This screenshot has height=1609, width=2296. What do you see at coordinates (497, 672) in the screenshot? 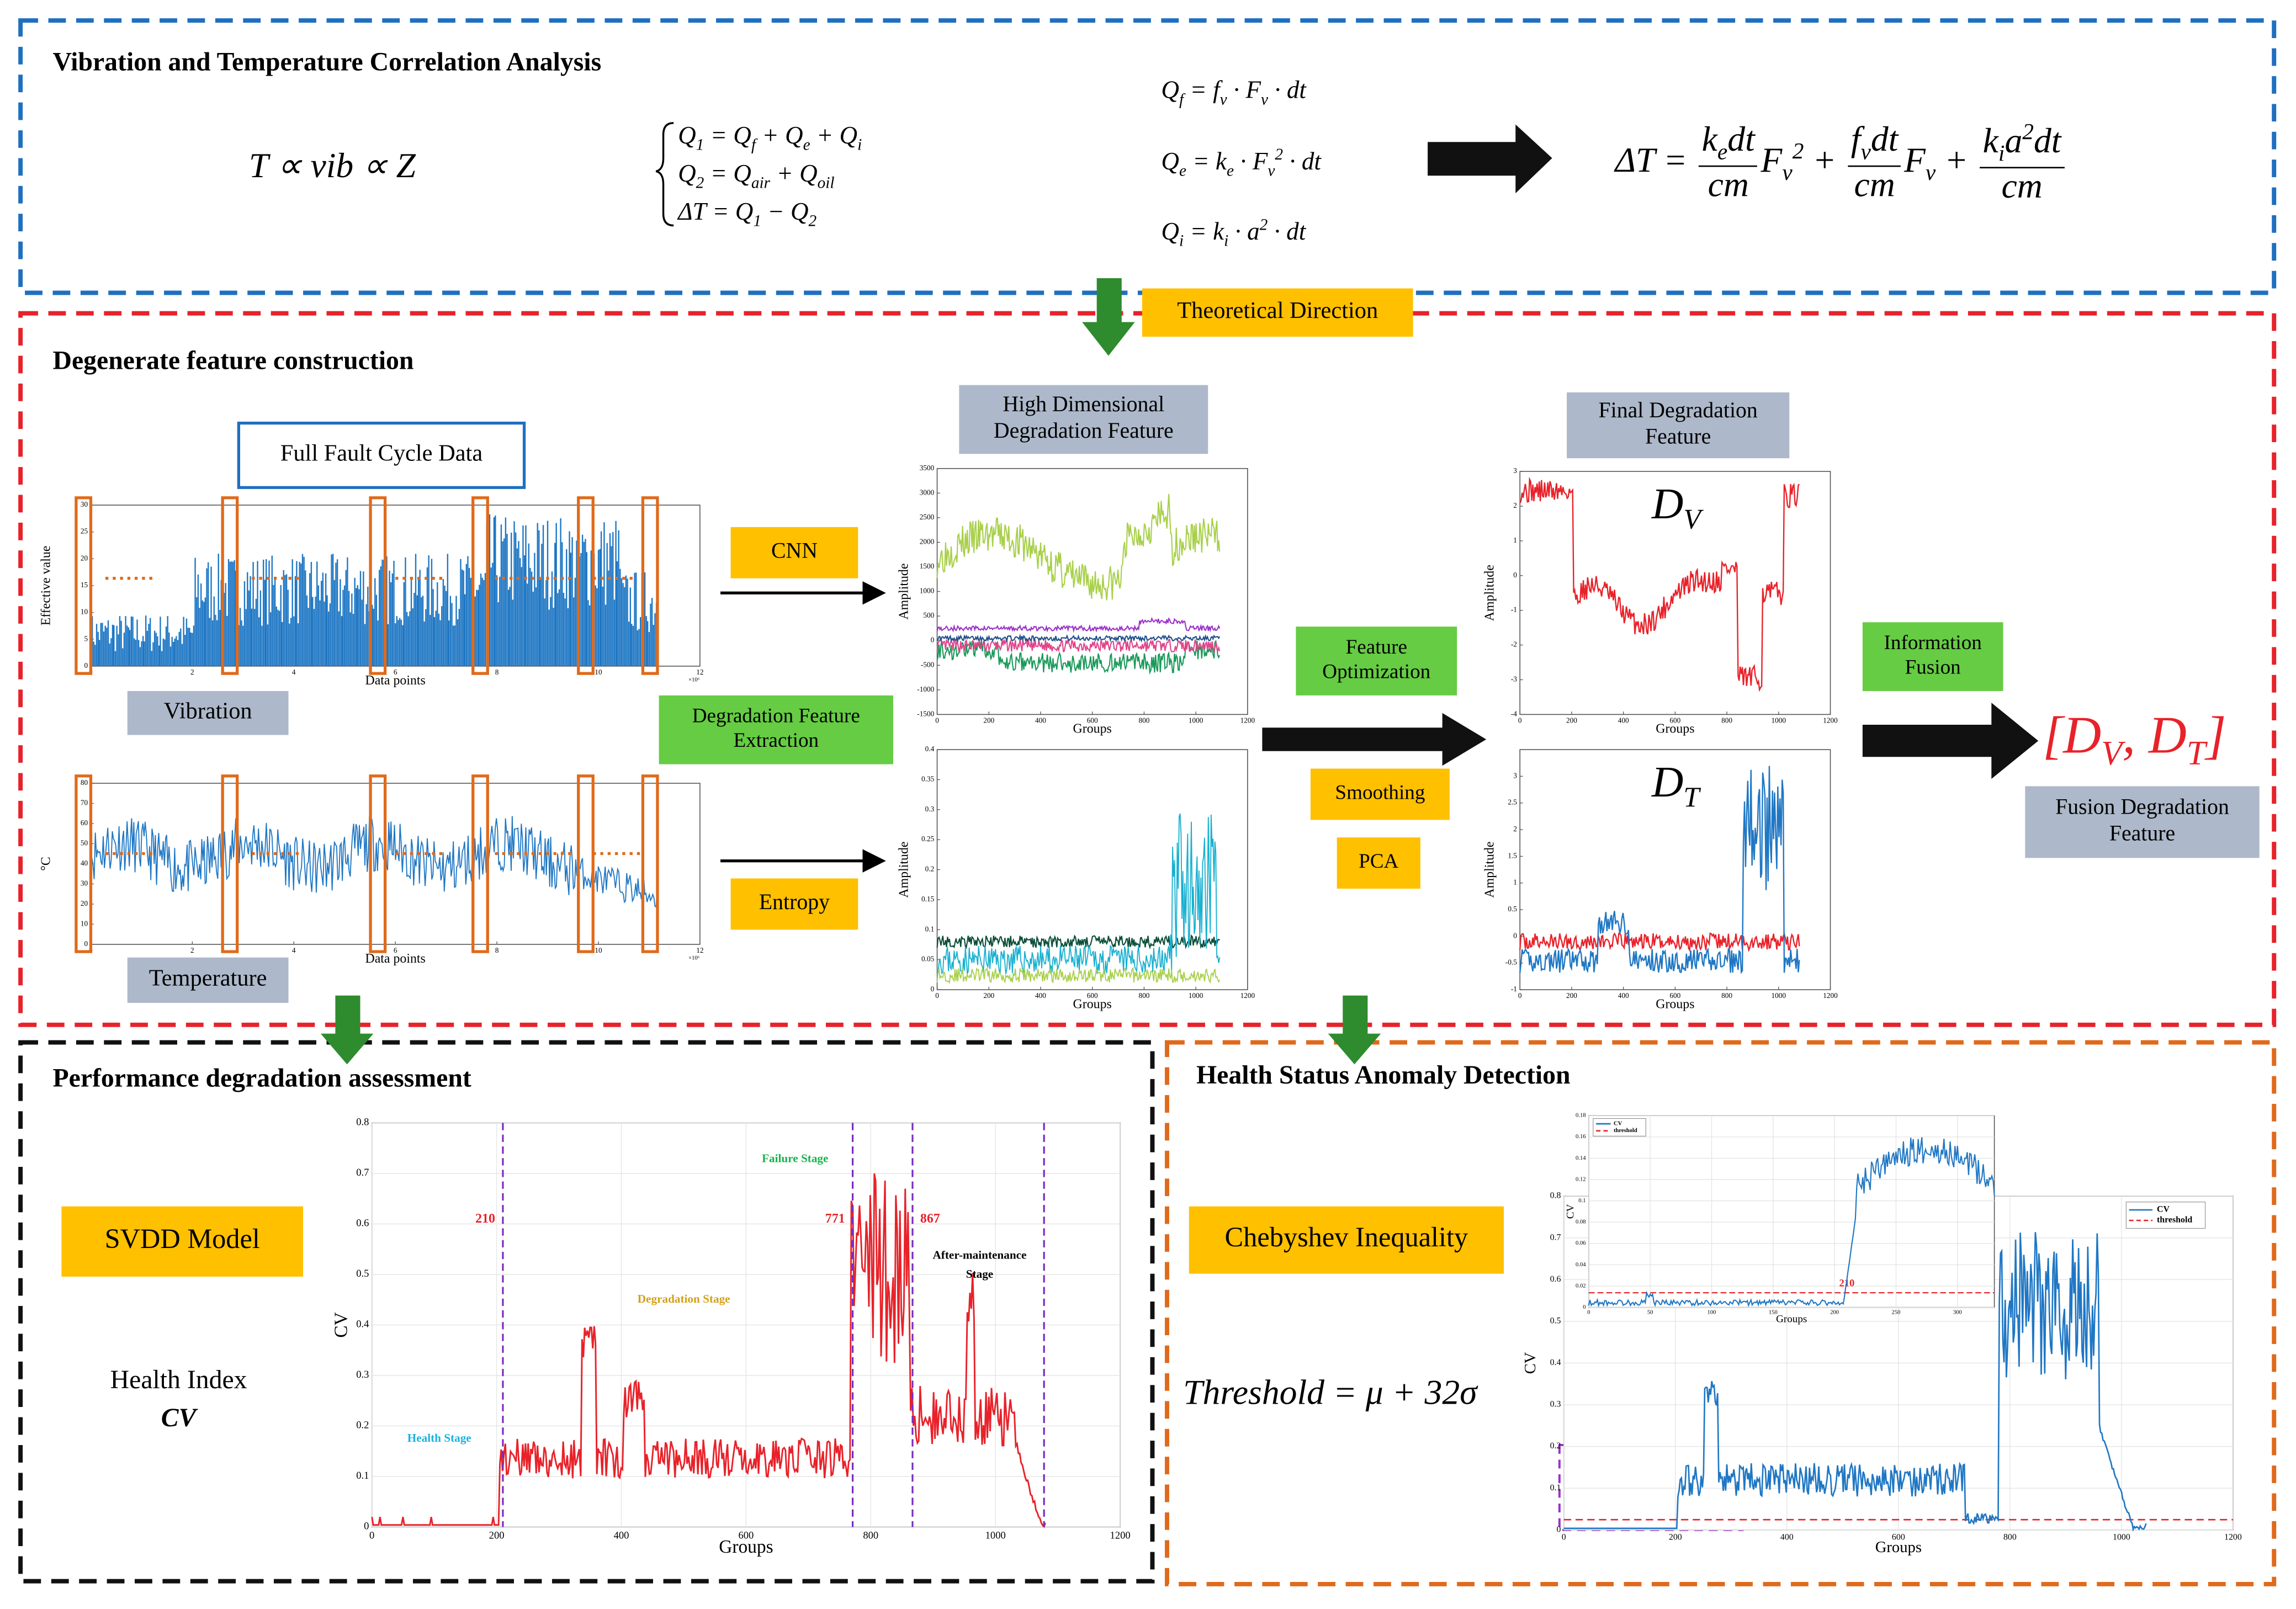
I see `x-tick-label: 8` at bounding box center [497, 672].